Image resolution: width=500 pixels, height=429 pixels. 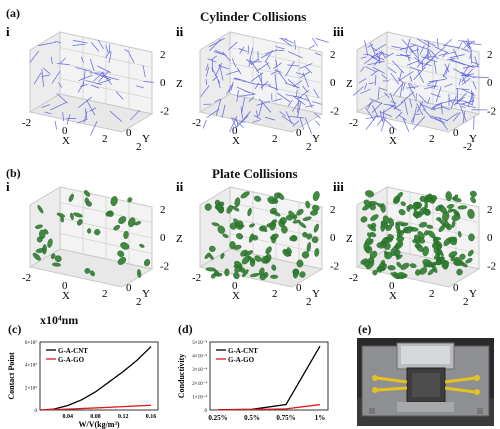 What do you see at coordinates (151, 417) in the screenshot?
I see `chart-c-x-tick: 0.16` at bounding box center [151, 417].